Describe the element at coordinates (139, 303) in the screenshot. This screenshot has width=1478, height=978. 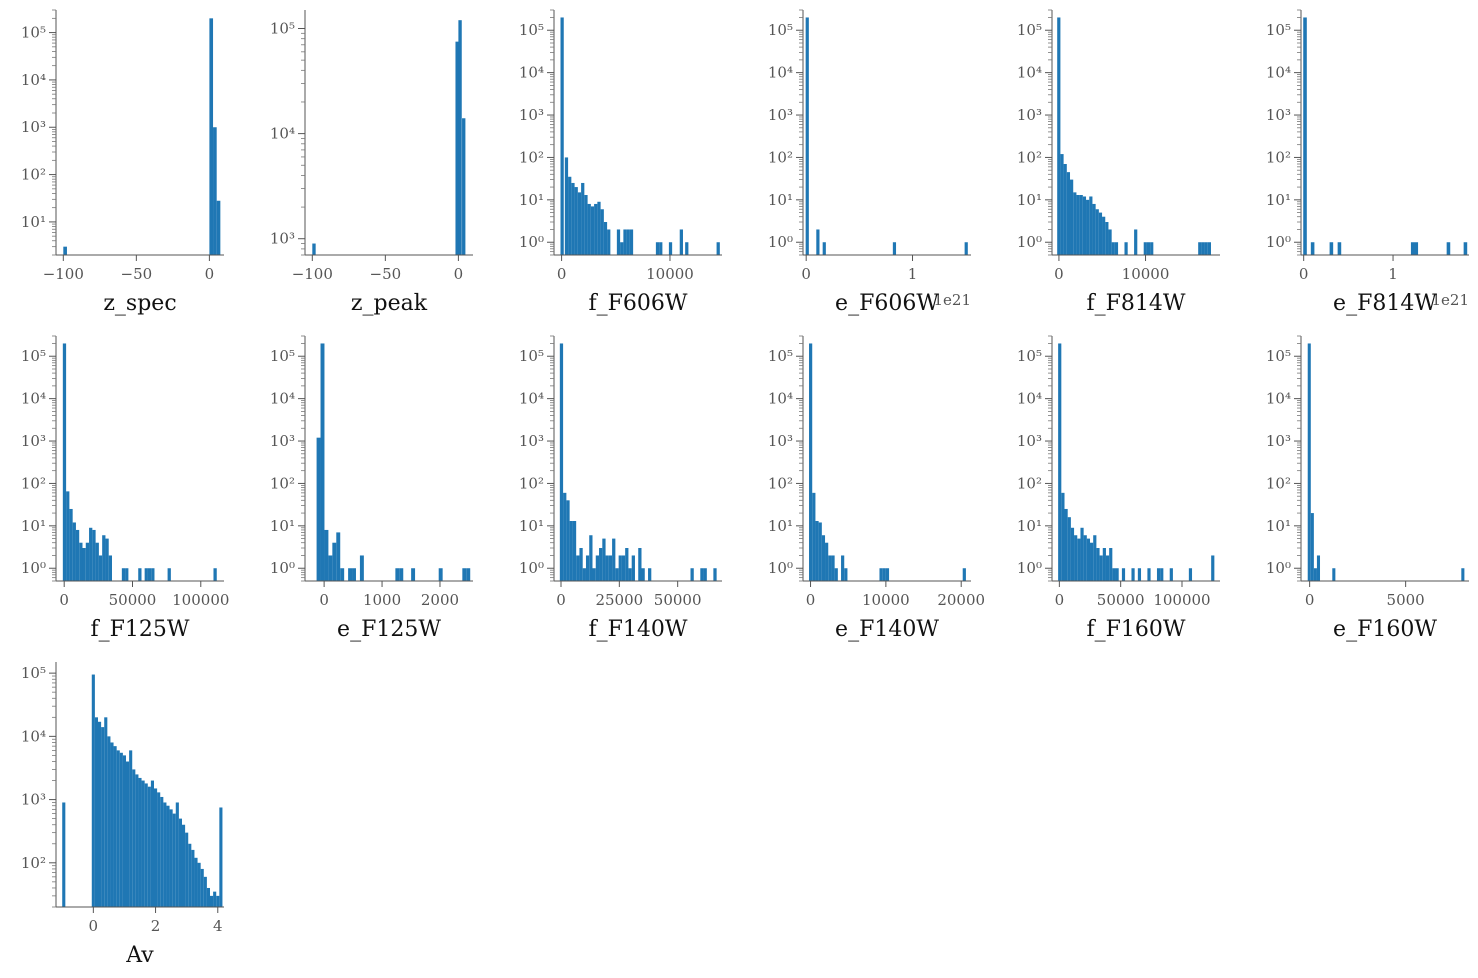
I see `x-axis-label: z_spec` at that location.